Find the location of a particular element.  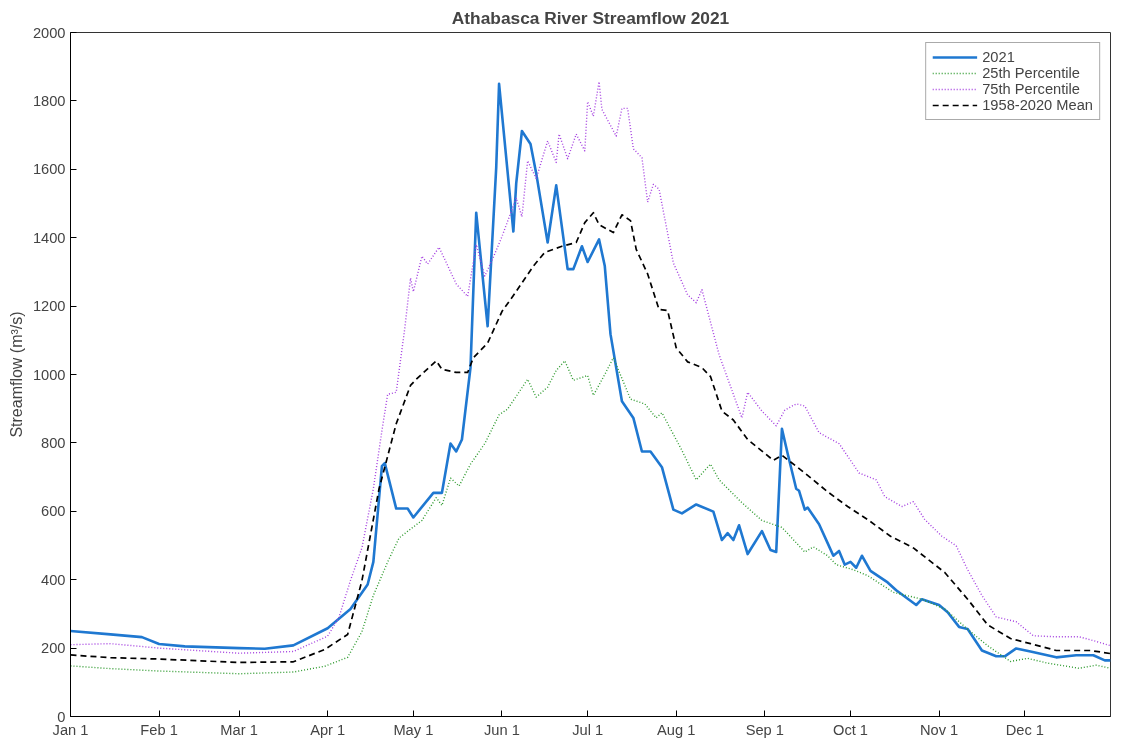

y-tick-label: 1400 is located at coordinates (49, 237).